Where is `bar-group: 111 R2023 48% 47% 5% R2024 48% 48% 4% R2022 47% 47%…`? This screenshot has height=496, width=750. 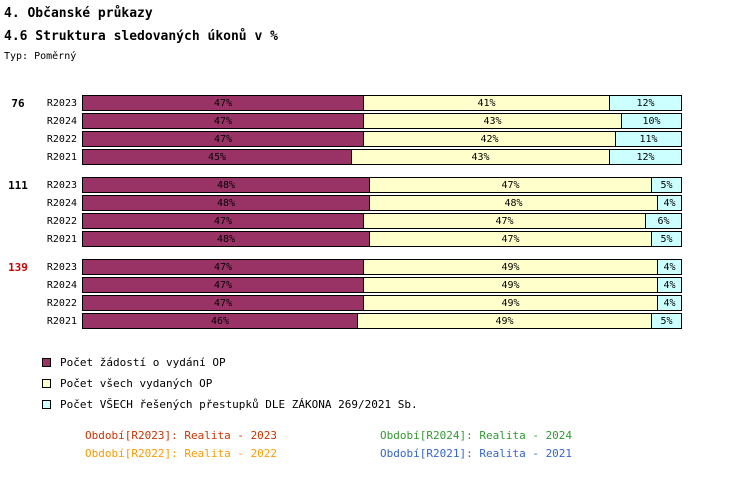
bar-group: 111 R2023 48% 47% 5% R2024 48% 48% 4% R2022 47% 47%… is located at coordinates (375, 212).